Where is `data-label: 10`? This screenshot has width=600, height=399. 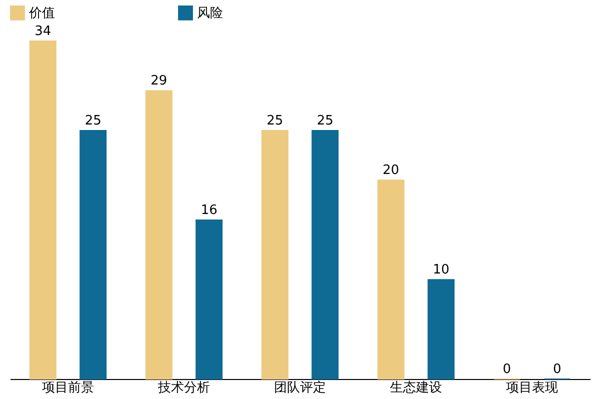
data-label: 10 is located at coordinates (441, 270).